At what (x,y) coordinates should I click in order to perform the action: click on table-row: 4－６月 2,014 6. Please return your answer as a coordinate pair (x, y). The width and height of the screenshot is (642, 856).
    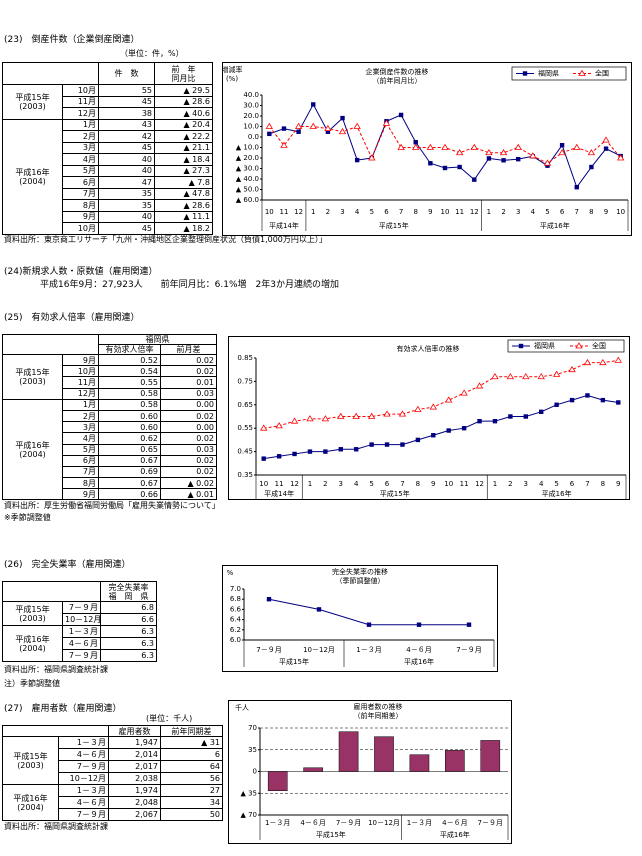
    Looking at the image, I should click on (113, 754).